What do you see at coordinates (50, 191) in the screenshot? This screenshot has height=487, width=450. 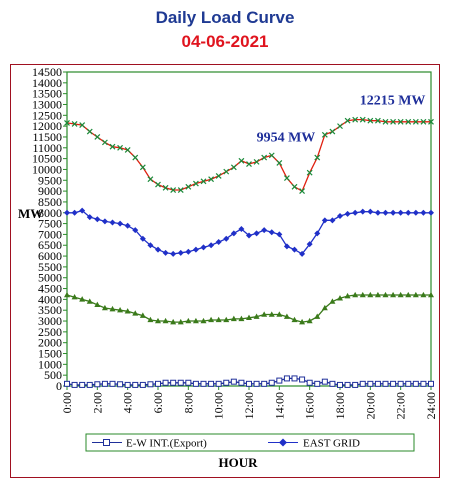 I see `y-tick-label: 9000` at bounding box center [50, 191].